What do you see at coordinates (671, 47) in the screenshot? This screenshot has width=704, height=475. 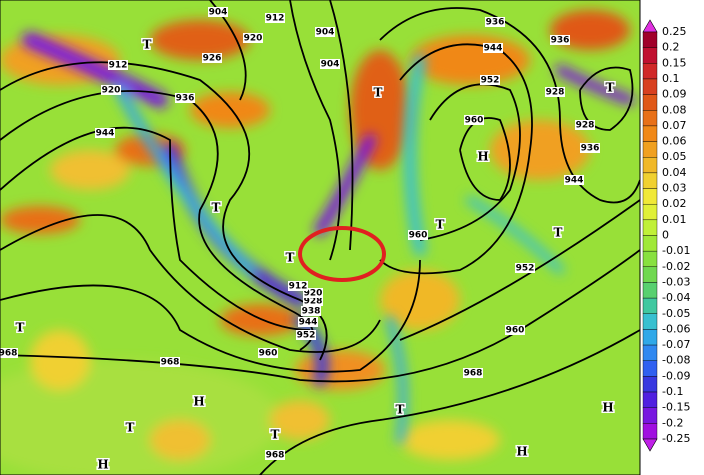 I see `colorbar-label: 0.2` at bounding box center [671, 47].